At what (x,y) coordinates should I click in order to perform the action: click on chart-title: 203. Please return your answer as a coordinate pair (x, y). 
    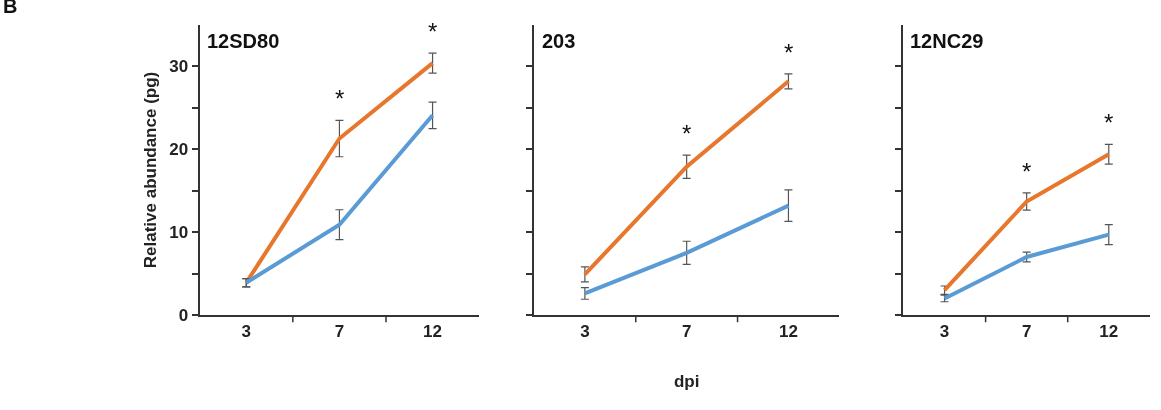
    Looking at the image, I should click on (559, 41).